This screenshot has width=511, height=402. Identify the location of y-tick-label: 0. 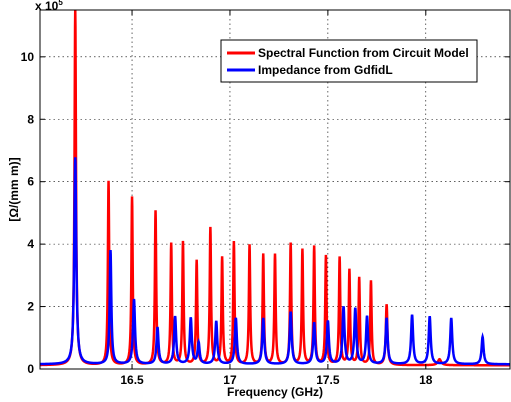
(30, 369).